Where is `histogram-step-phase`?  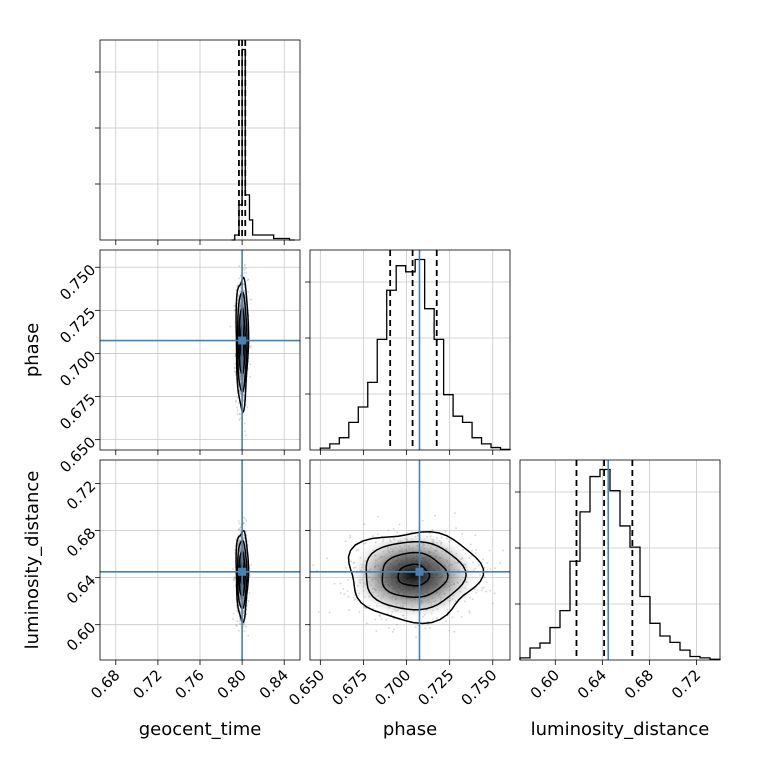 histogram-step-phase is located at coordinates (415, 354).